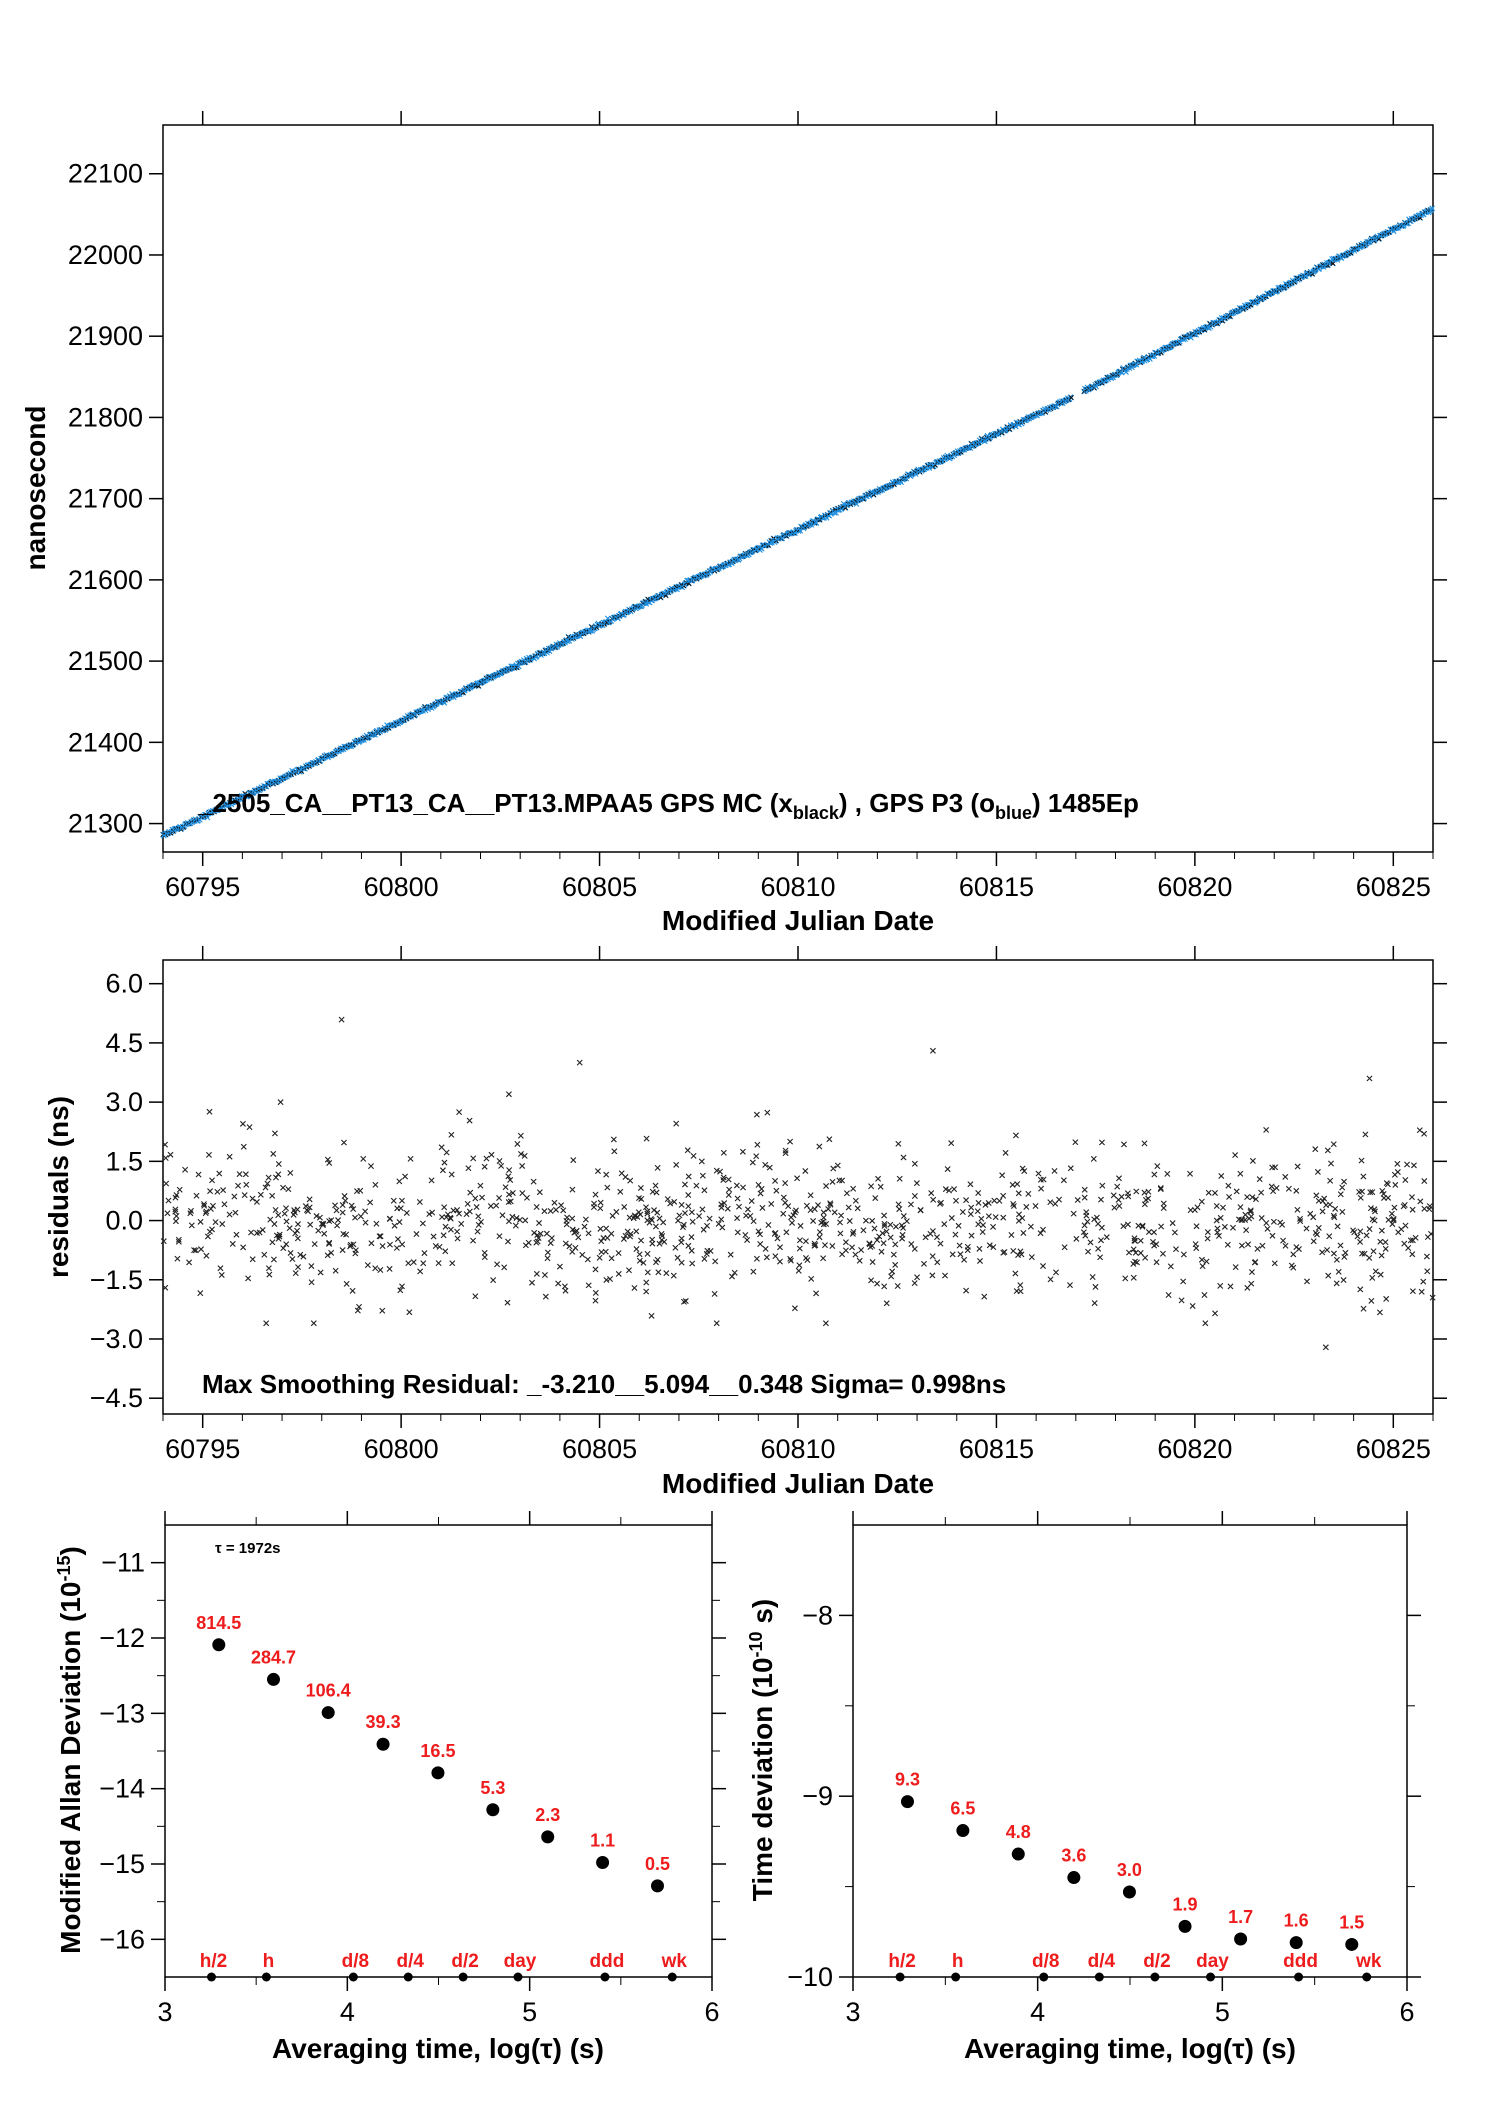 Image resolution: width=1488 pixels, height=2105 pixels. What do you see at coordinates (105, 580) in the screenshot?
I see `phase-y-tick-label: 21600` at bounding box center [105, 580].